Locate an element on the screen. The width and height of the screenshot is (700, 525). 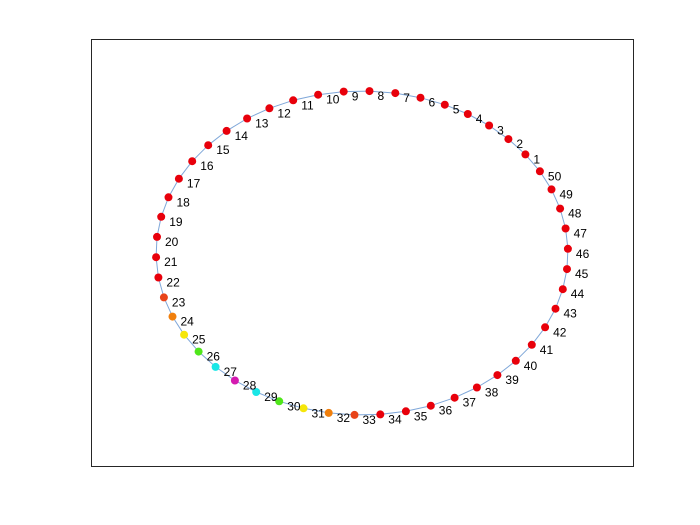
graph-node-label: 26 is located at coordinates (214, 357).